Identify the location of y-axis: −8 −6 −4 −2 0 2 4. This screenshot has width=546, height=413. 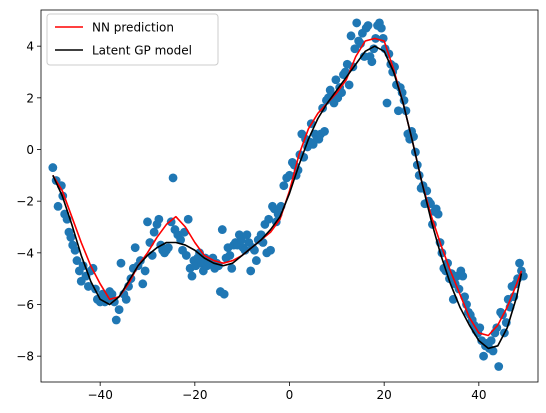
(28, 202).